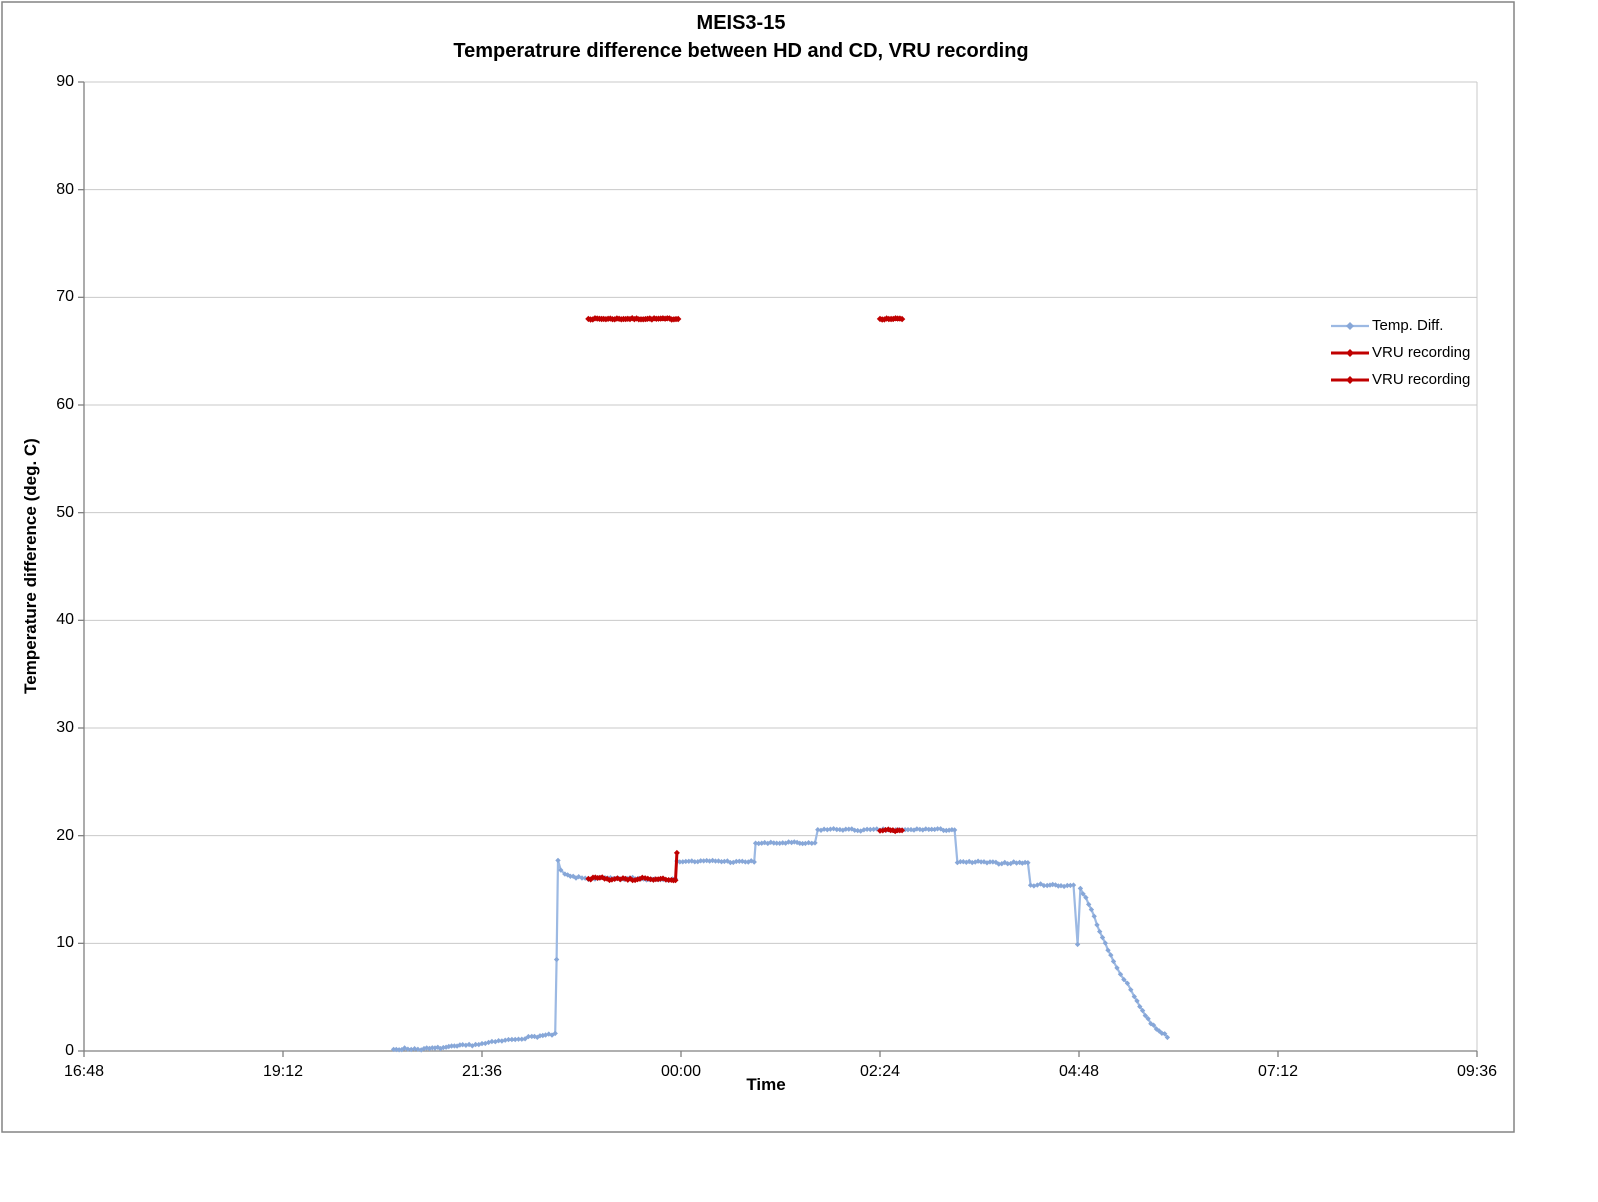 The height and width of the screenshot is (1202, 1598). I want to click on x-axis-title: Time, so click(766, 1084).